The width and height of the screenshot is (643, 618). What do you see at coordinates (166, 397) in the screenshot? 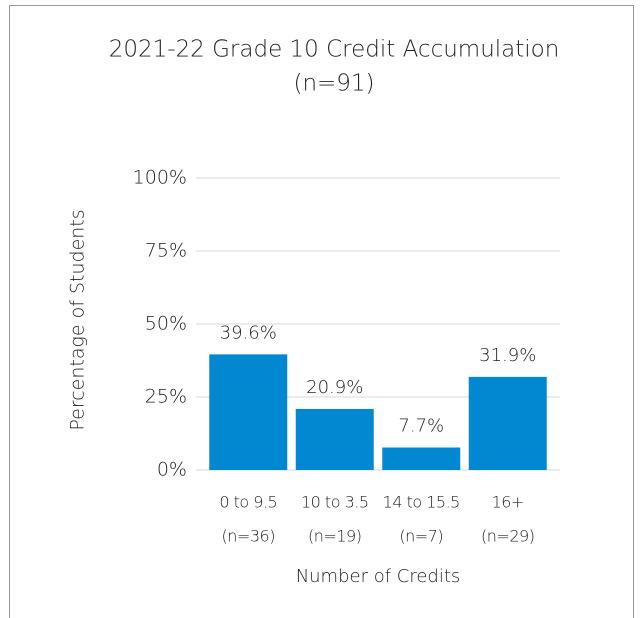
I see `y-tick-label: 25%` at bounding box center [166, 397].